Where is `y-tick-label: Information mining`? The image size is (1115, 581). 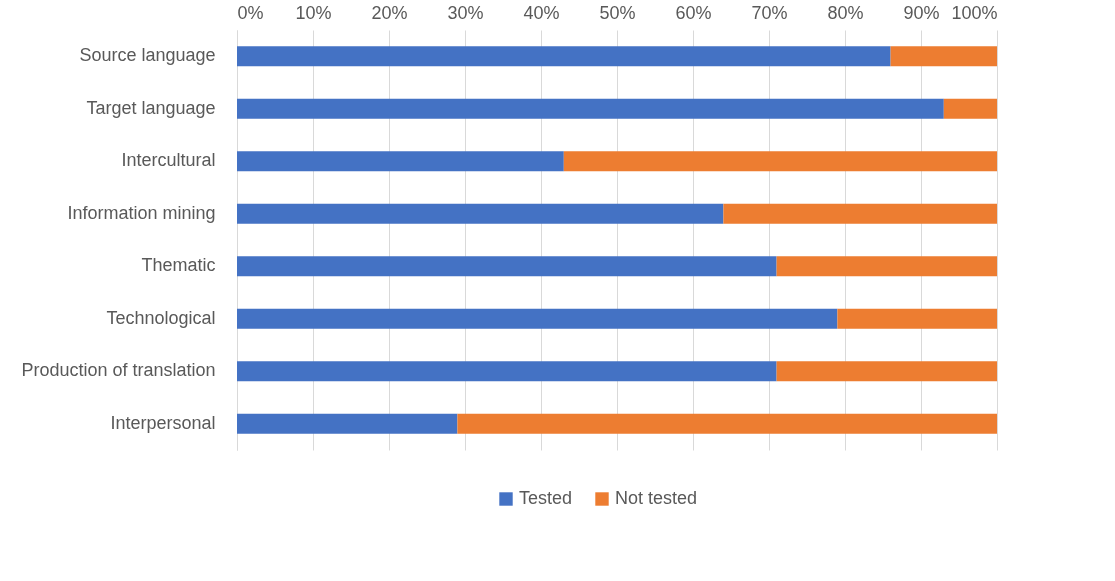 y-tick-label: Information mining is located at coordinates (141, 212).